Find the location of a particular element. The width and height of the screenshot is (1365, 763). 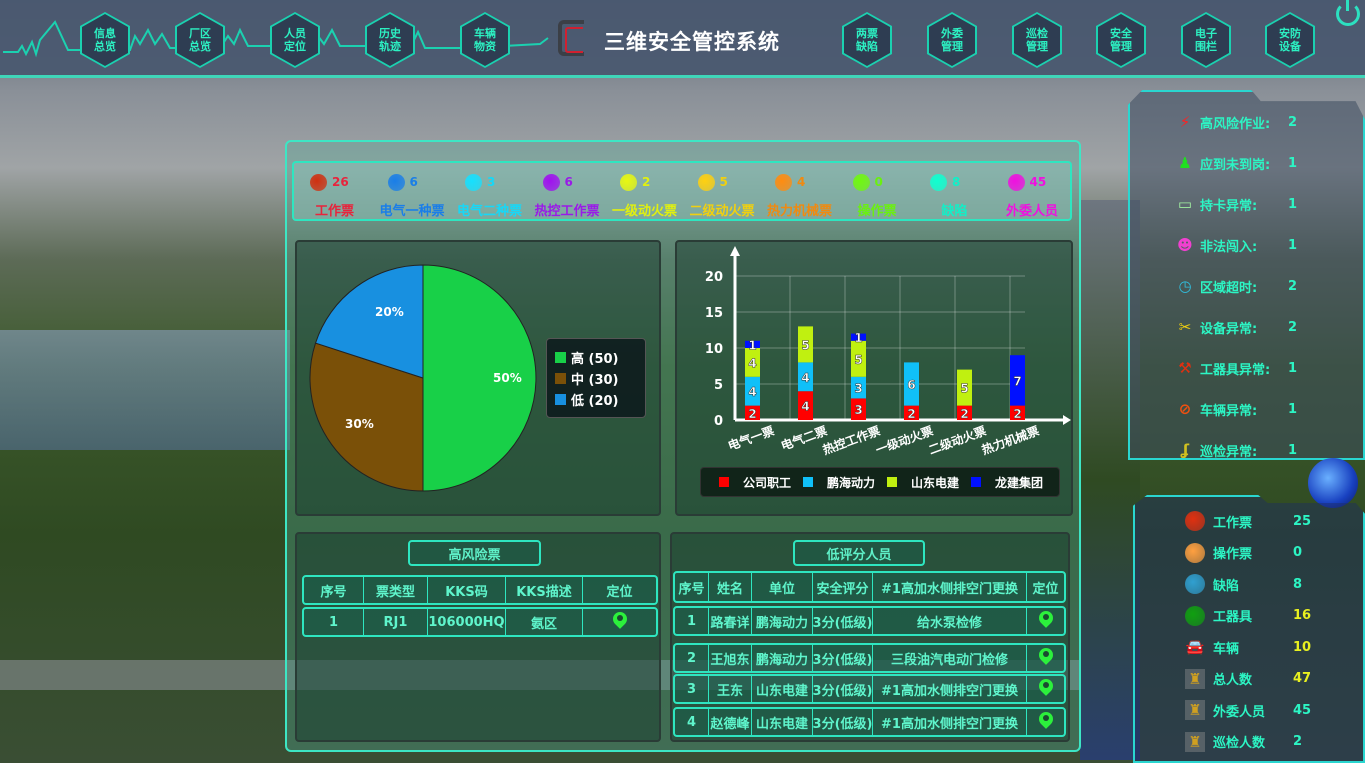

ticket-type-item: 6 电气一种票 is located at coordinates (412, 193).